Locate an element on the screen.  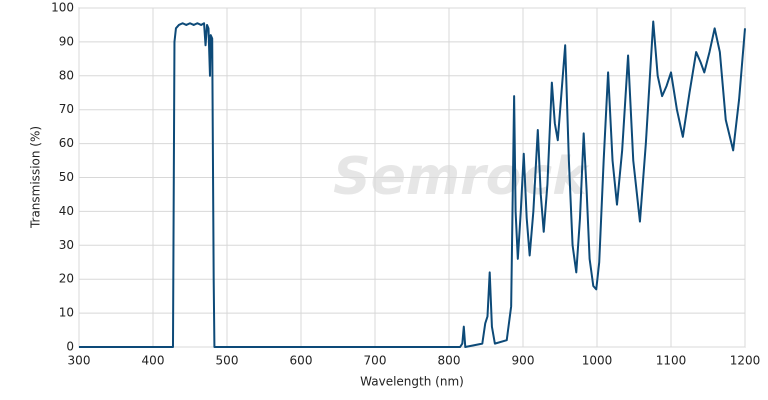
y-tick-label: 100 is located at coordinates (62, 8).